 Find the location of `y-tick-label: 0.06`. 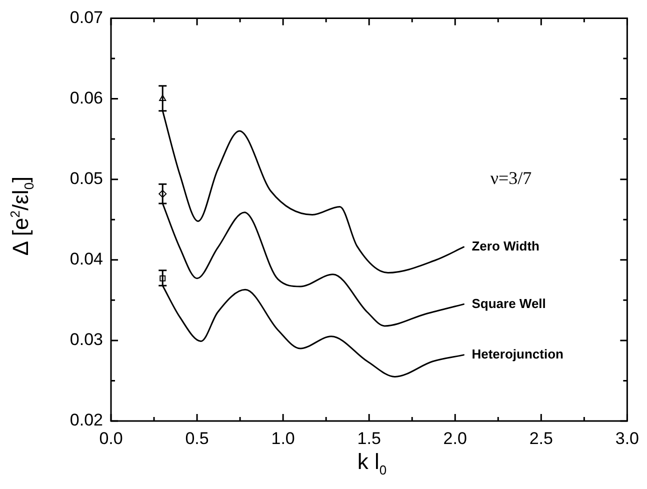

y-tick-label: 0.06 is located at coordinates (86, 98).